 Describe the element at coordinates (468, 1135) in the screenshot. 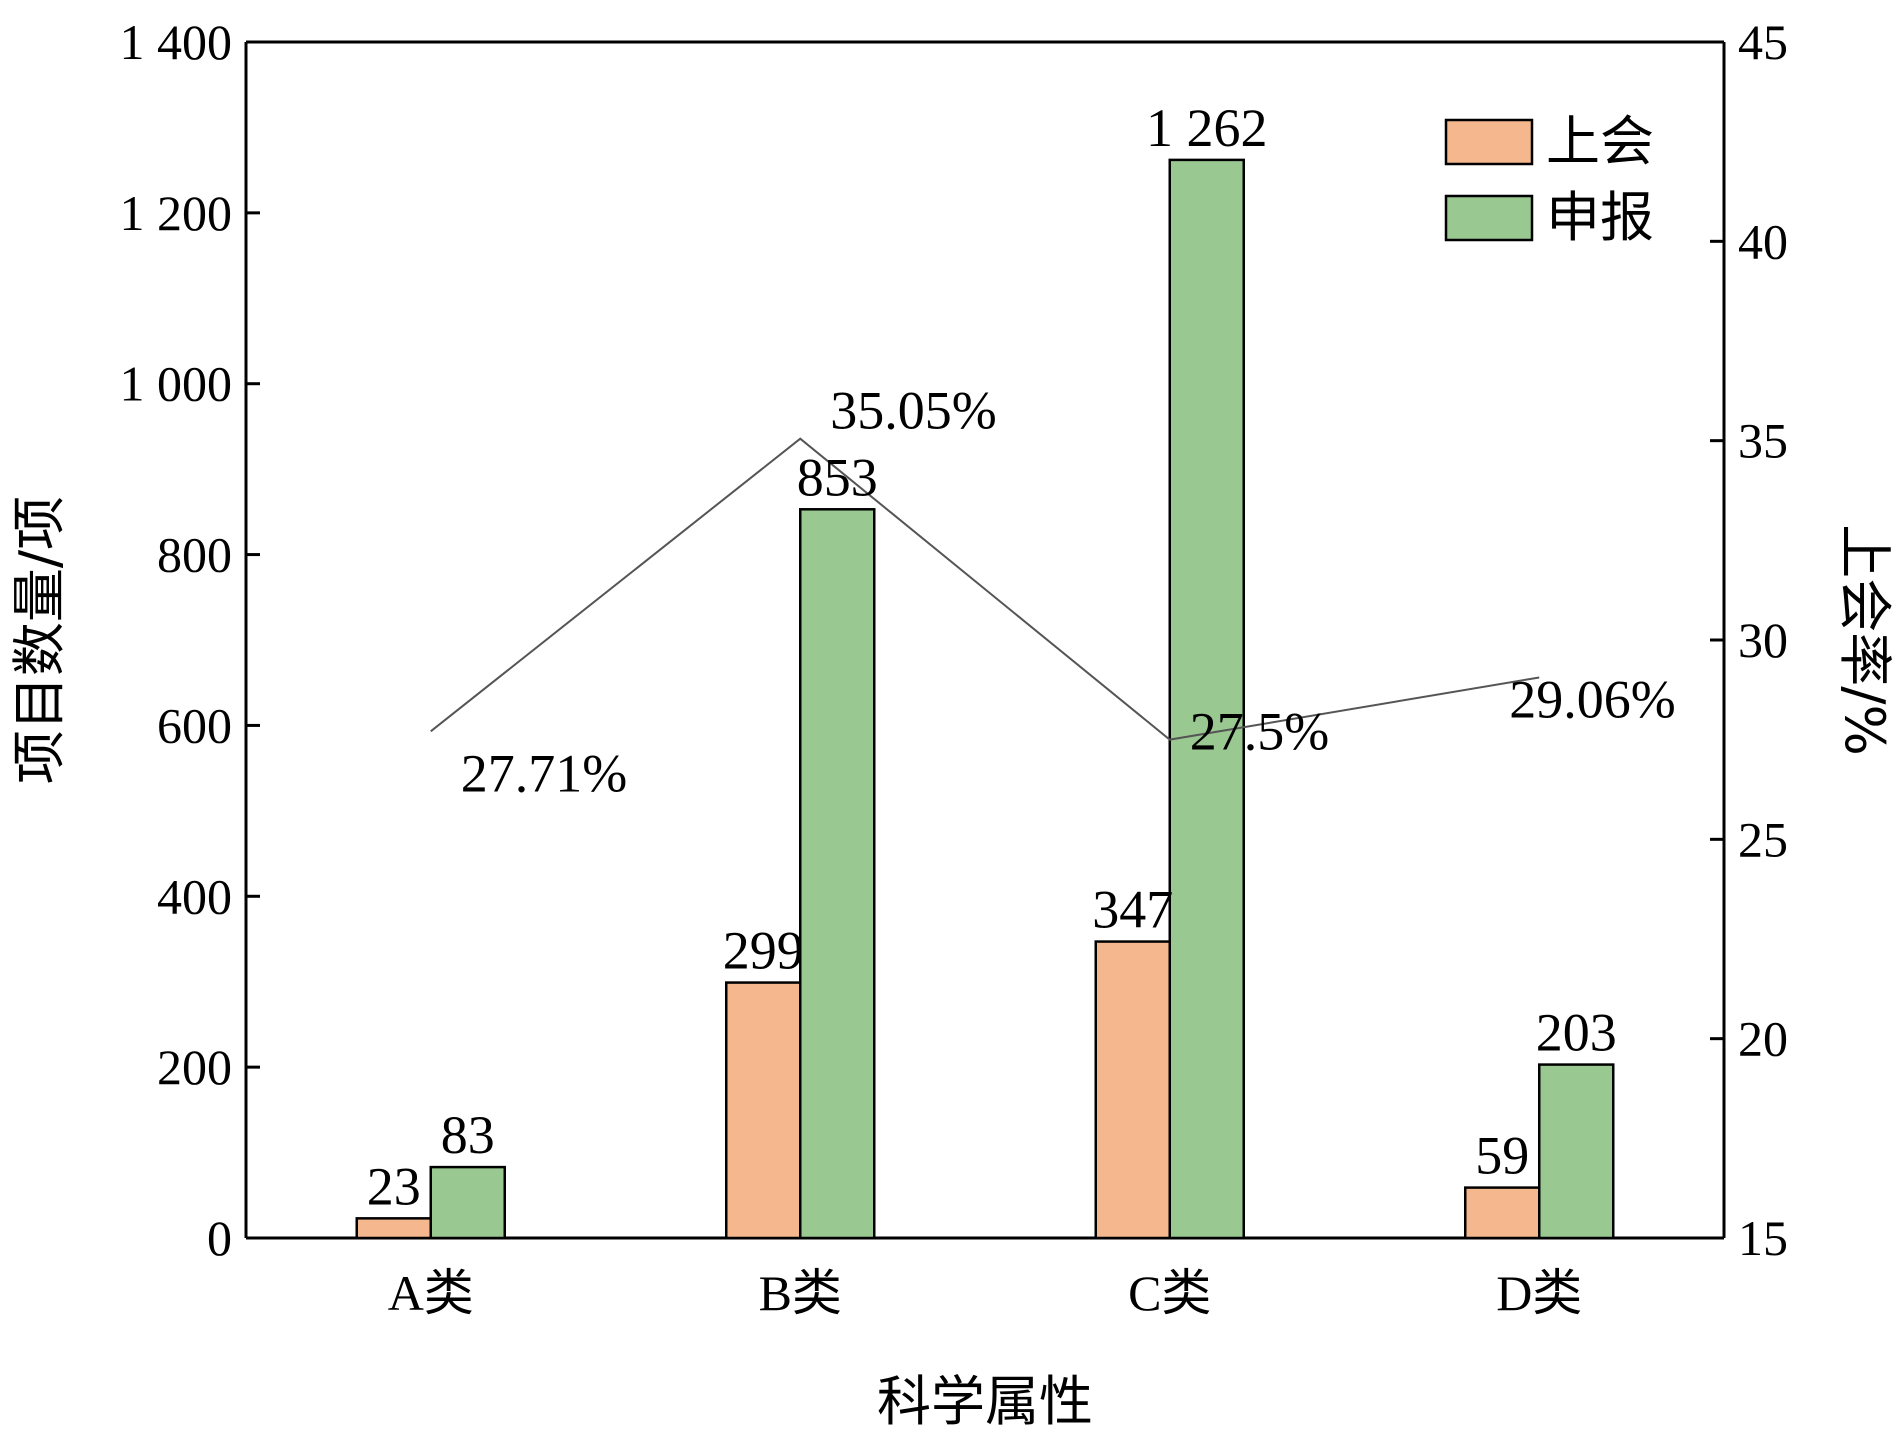

I see `bar-value-label: 83` at that location.